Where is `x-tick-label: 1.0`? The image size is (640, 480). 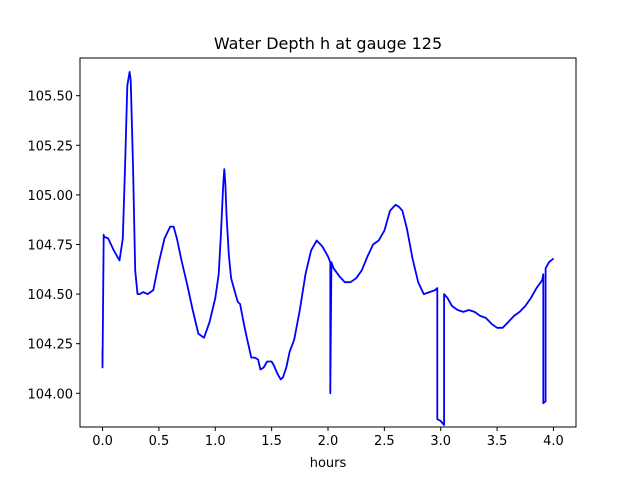
x-tick-label: 1.0 is located at coordinates (215, 441).